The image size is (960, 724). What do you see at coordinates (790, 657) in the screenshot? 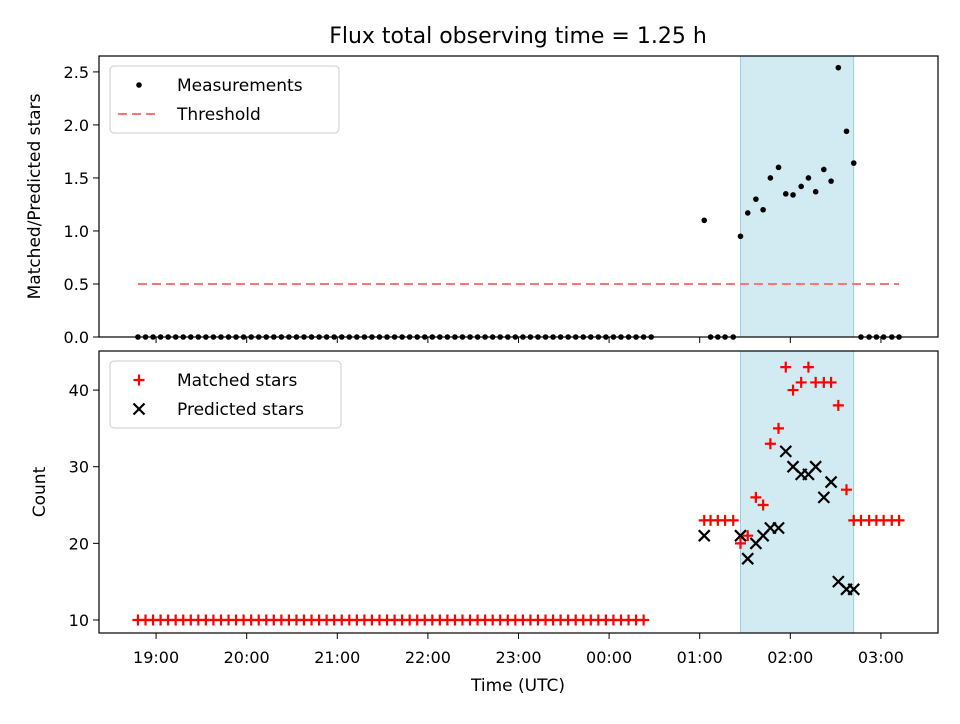
I see `x-tick-label: 02:00` at bounding box center [790, 657].